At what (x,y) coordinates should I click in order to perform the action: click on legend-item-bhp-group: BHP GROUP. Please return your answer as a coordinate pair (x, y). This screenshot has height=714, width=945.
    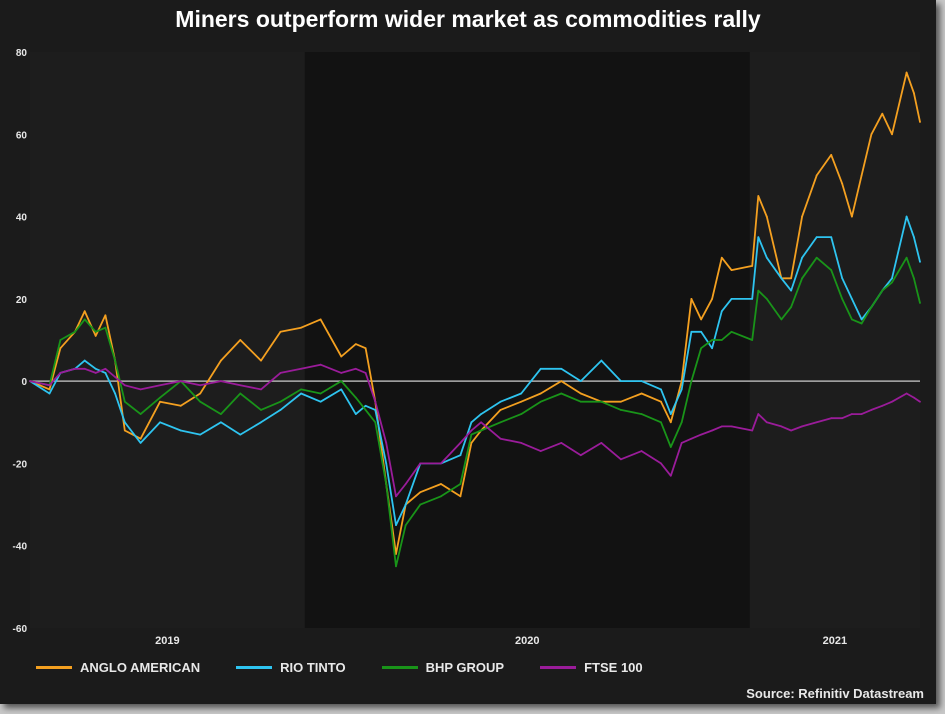
    Looking at the image, I should click on (443, 667).